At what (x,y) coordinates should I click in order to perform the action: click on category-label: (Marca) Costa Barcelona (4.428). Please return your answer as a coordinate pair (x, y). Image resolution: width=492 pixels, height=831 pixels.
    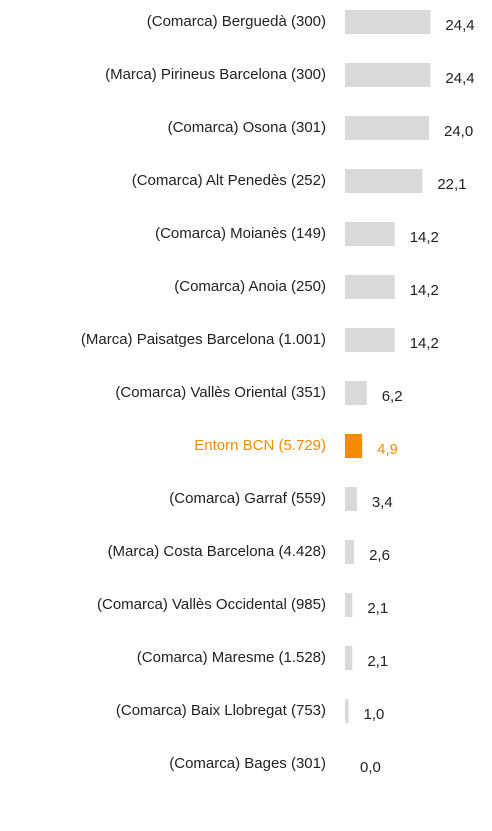
    Looking at the image, I should click on (217, 551).